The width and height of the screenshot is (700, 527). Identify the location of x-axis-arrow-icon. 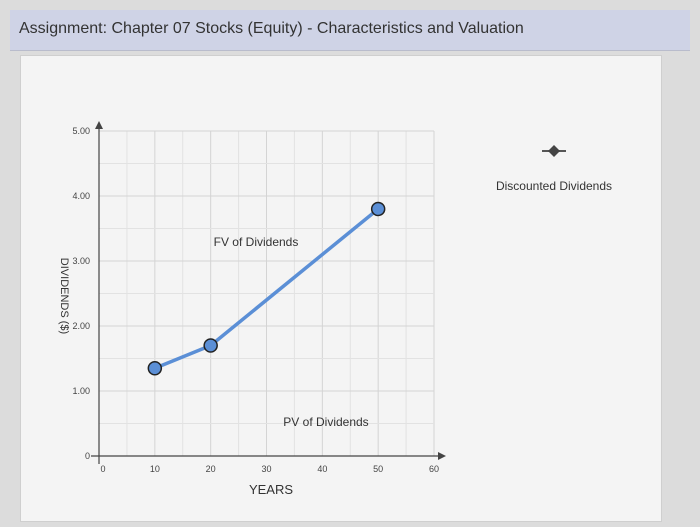
(442, 456).